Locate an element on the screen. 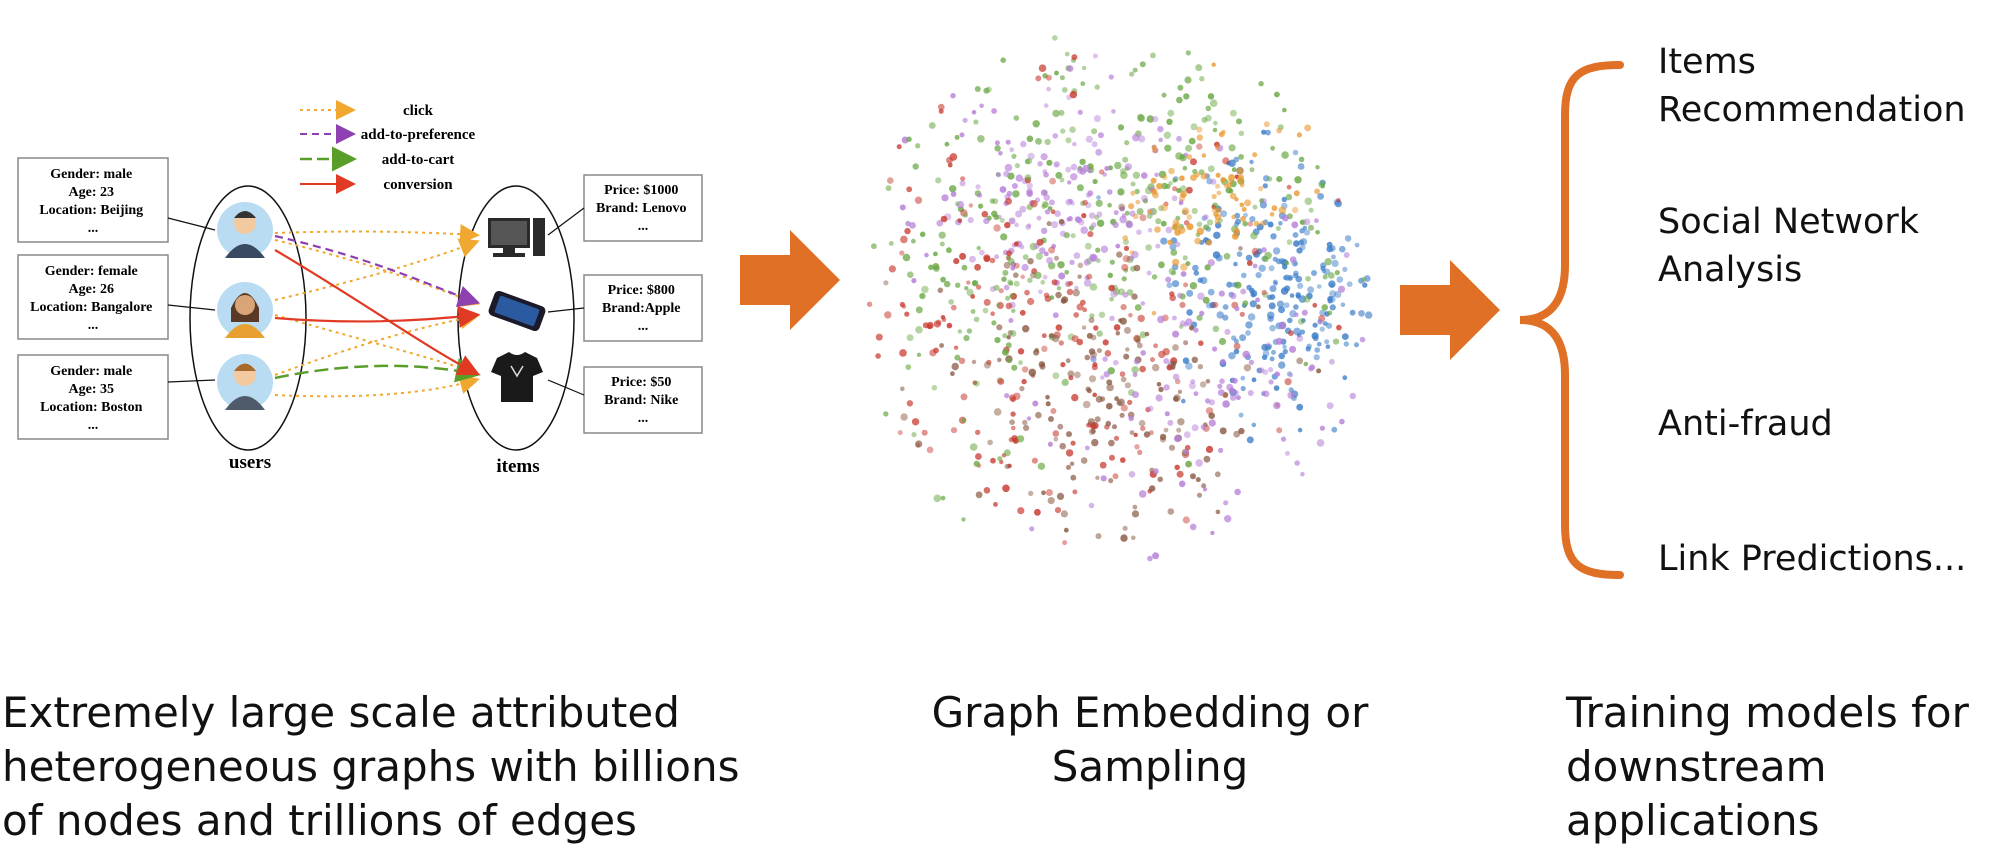 This screenshot has width=2000, height=867. application-anti-fraud: Anti-fraud is located at coordinates (1745, 424).